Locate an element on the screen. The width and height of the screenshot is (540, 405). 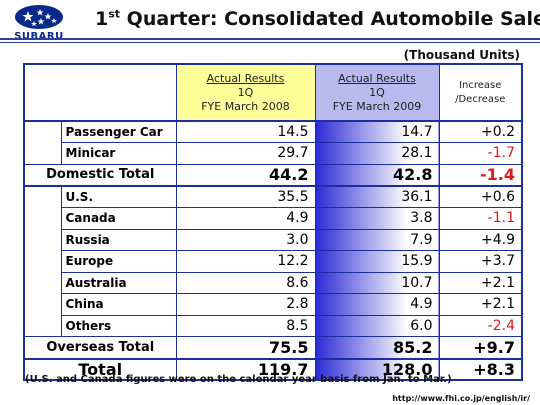
value-fy2008: 75.5 is located at coordinates (245, 347).